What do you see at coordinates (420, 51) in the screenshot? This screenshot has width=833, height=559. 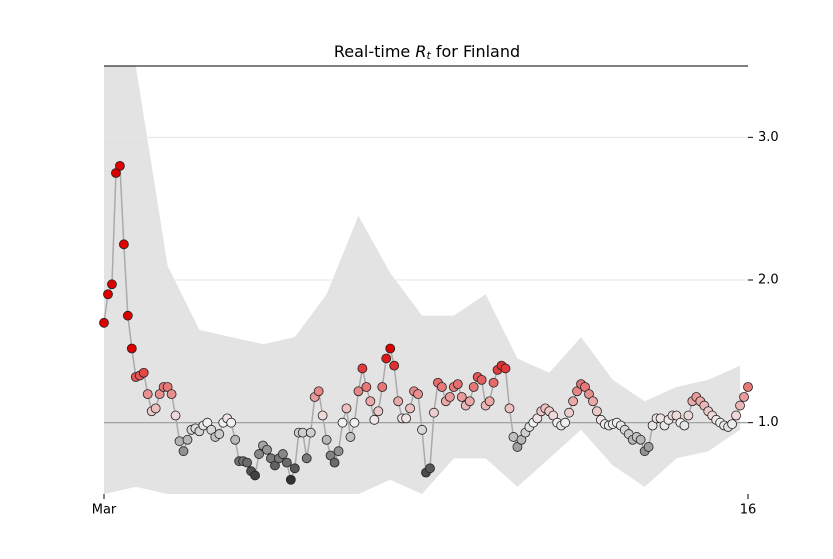 I see `title-symbol: R` at bounding box center [420, 51].